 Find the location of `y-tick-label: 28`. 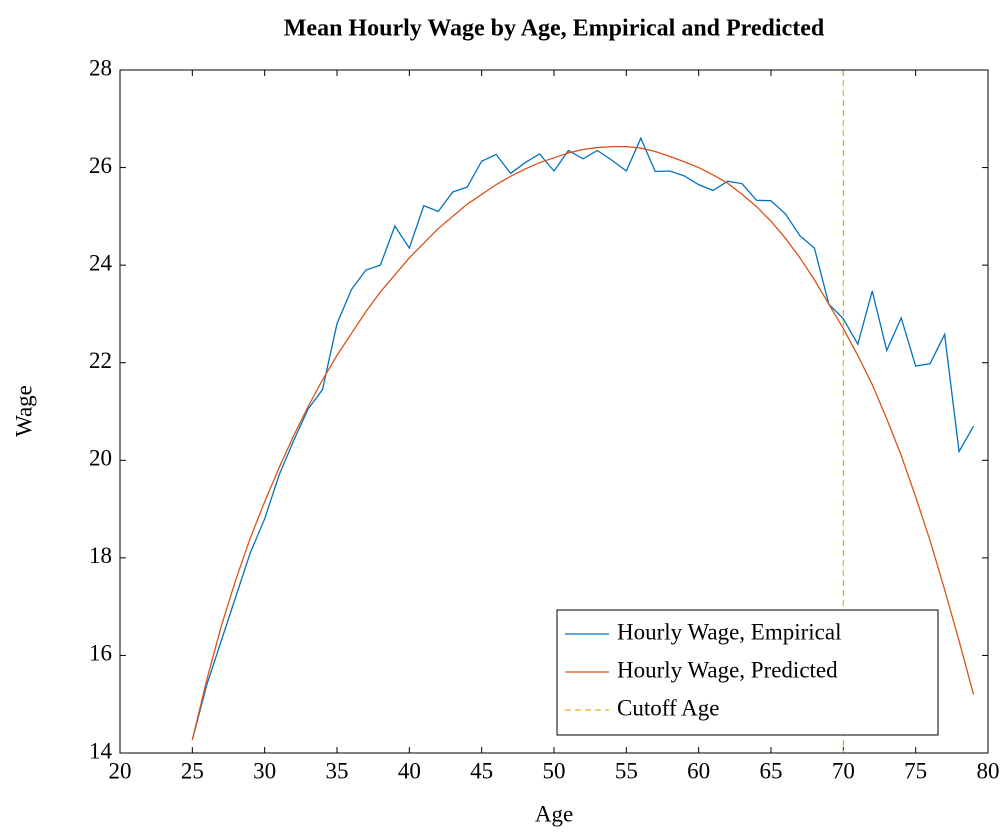

y-tick-label: 28 is located at coordinates (100, 67).